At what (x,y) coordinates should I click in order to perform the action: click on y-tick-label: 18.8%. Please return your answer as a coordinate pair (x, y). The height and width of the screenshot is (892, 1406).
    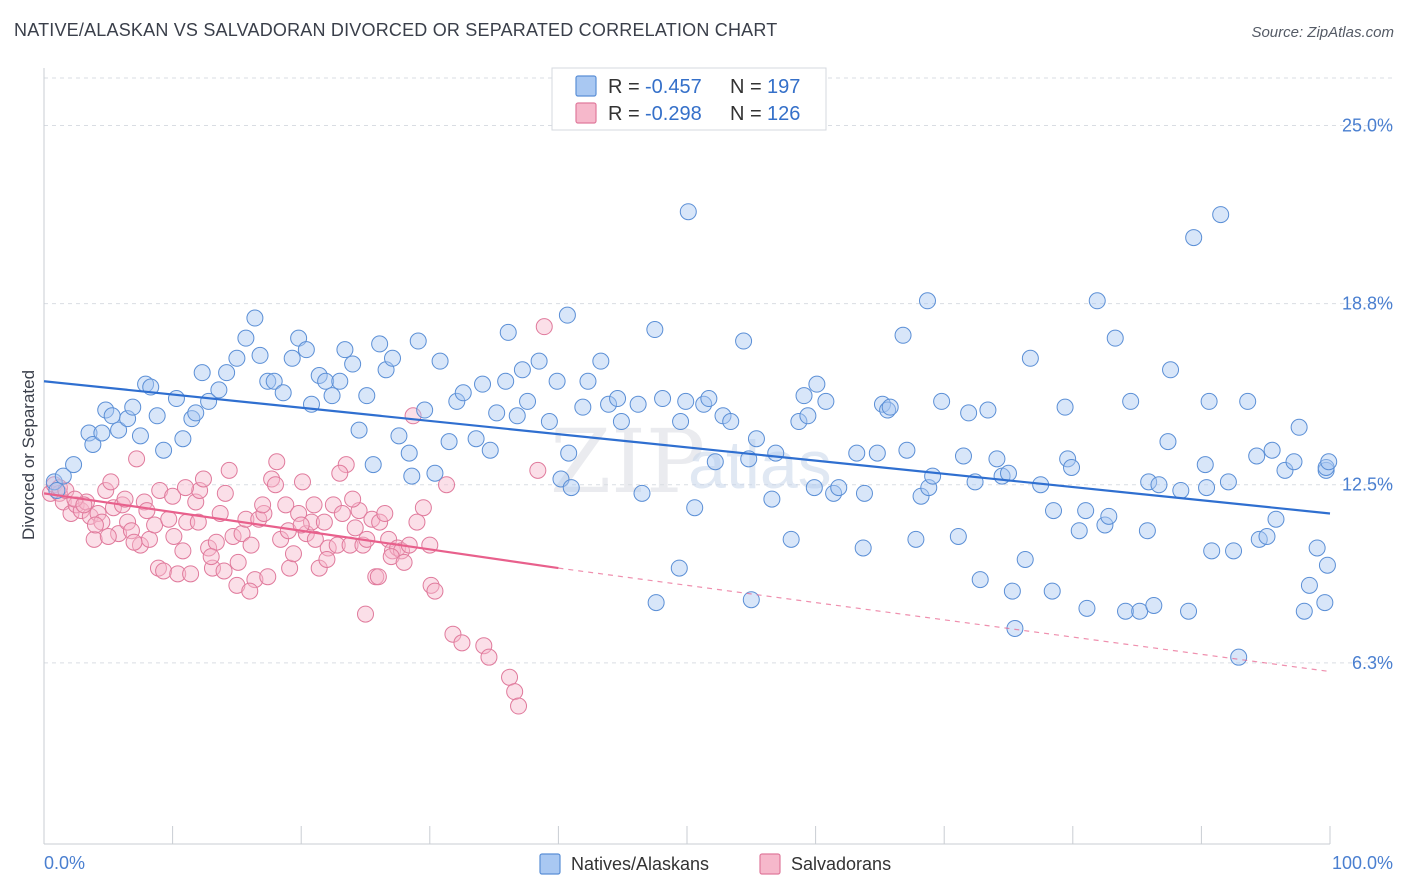
    Looking at the image, I should click on (1367, 304).